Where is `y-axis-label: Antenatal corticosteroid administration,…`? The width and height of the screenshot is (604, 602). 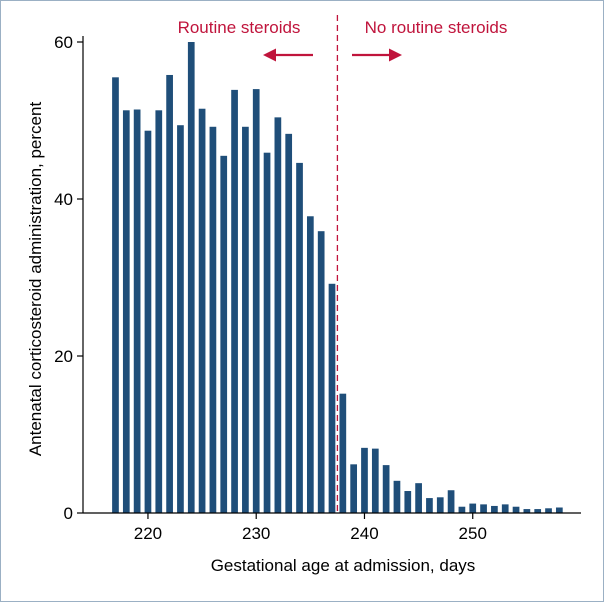 y-axis-label: Antenatal corticosteroid administration,… is located at coordinates (35, 279).